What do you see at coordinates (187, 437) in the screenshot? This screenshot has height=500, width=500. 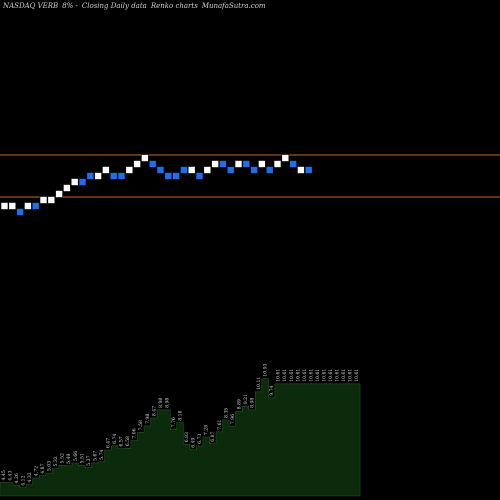 I see `volume-label: 6.83` at bounding box center [187, 437].